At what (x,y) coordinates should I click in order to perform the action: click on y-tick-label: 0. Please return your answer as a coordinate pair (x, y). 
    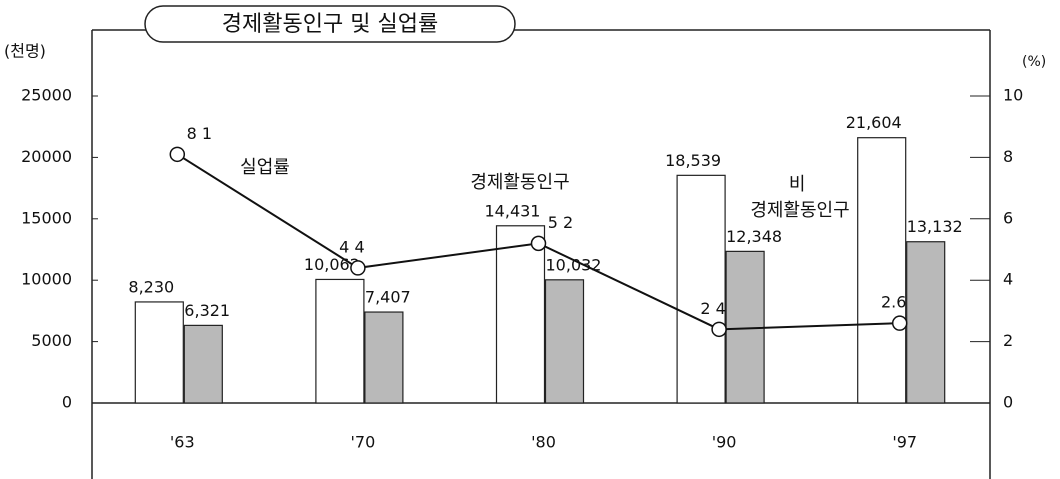
    Looking at the image, I should click on (67, 402).